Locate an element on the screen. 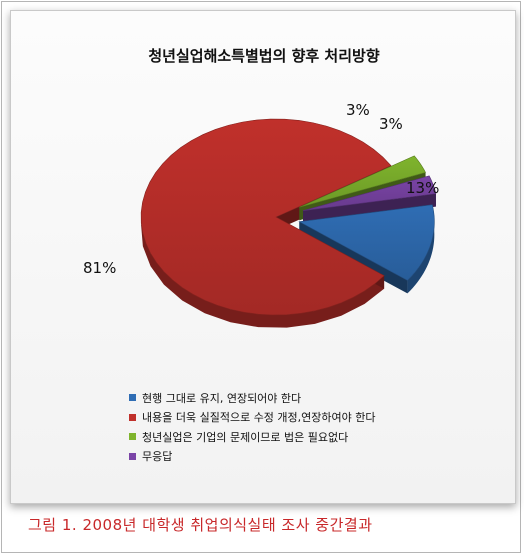 The image size is (524, 556). legend-label-3: 청년실업은 기업의 문제이므로 법은 필요없다 is located at coordinates (245, 437).